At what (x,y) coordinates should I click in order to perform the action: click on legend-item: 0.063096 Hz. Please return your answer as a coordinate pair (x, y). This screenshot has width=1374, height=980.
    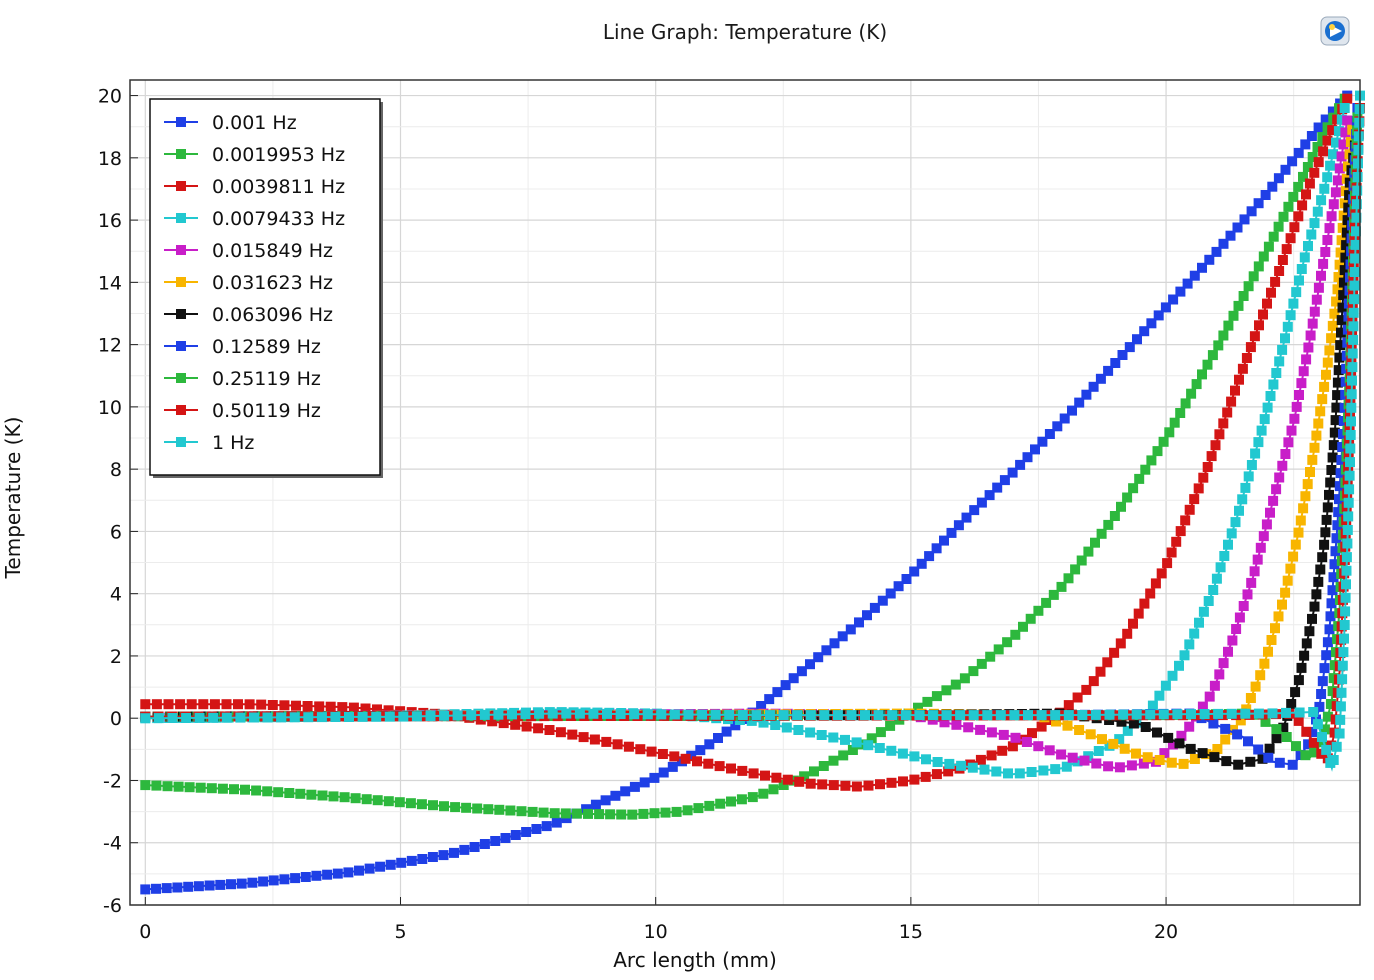
    Looking at the image, I should click on (248, 315).